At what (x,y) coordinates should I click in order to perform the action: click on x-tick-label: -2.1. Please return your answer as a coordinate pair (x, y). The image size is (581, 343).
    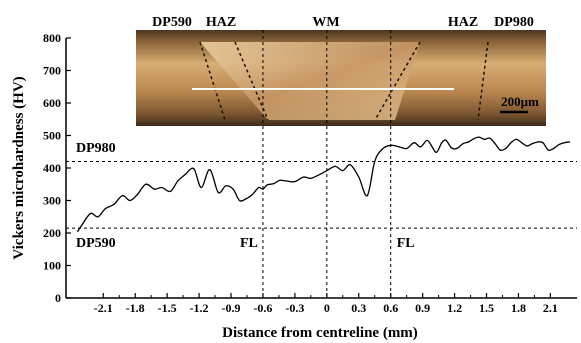
    Looking at the image, I should click on (103, 308).